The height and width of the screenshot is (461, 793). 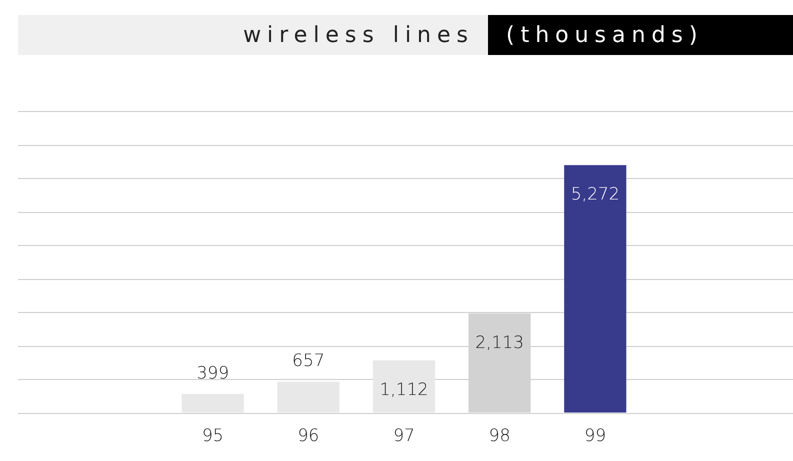 I want to click on data-label: 2,113, so click(x=499, y=342).